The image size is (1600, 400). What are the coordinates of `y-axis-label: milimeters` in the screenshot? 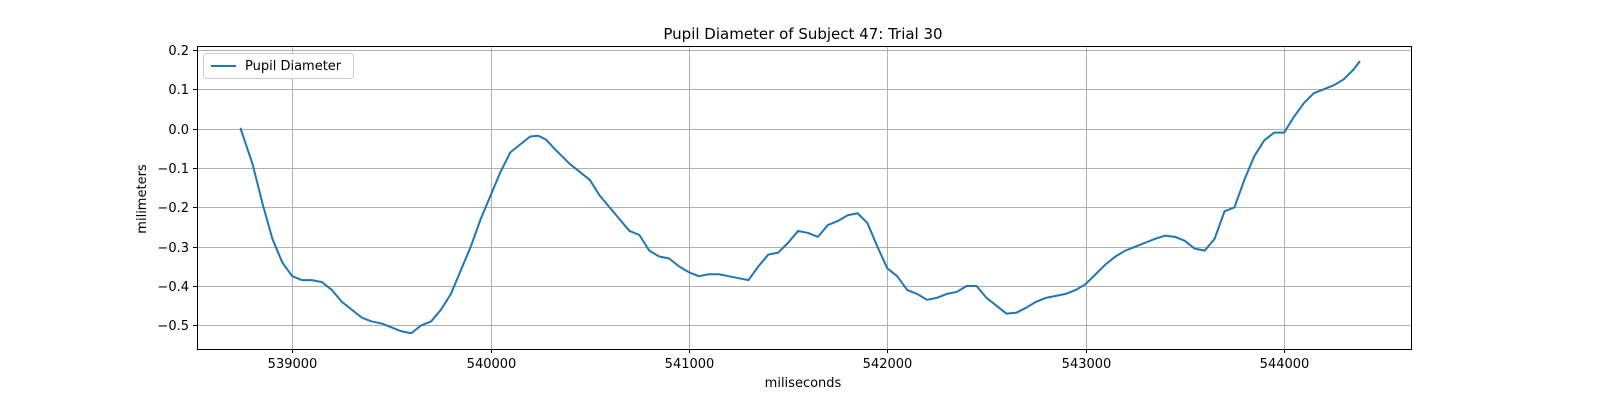 It's located at (142, 199).